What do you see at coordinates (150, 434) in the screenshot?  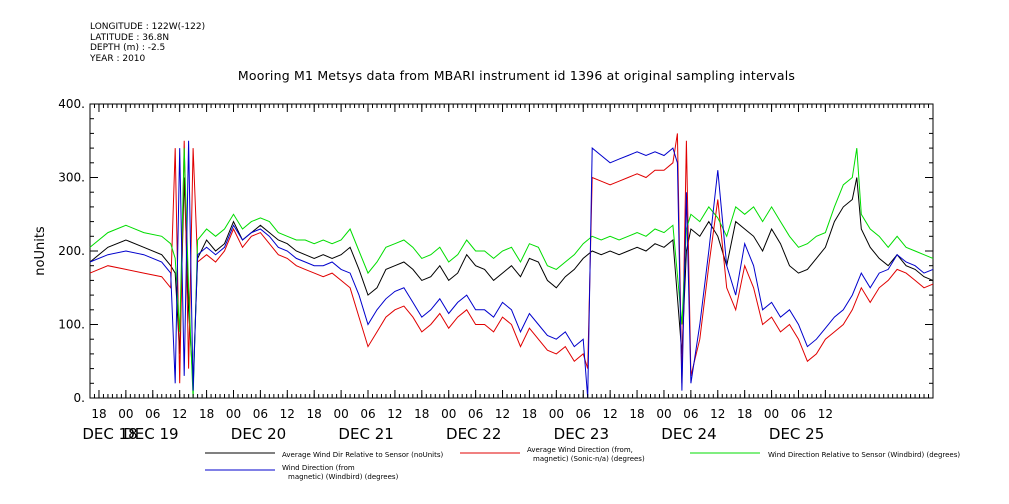 I see `x-day-label: DEC 19` at bounding box center [150, 434].